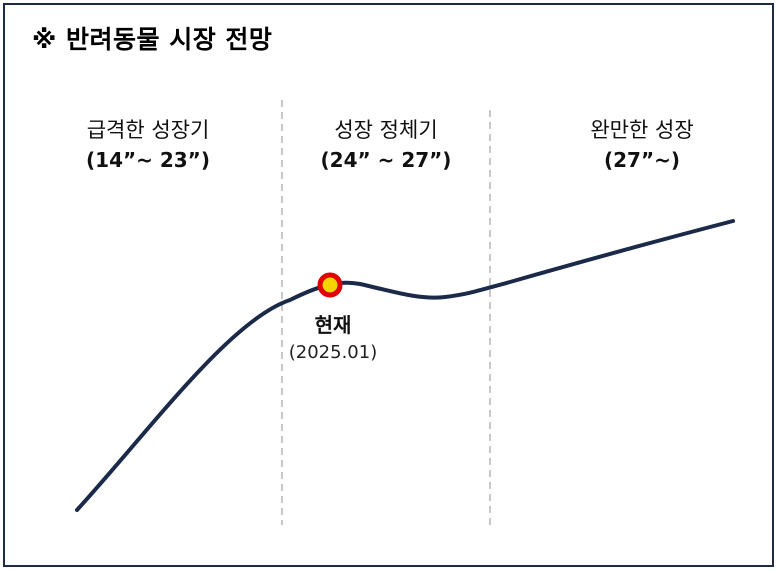 This screenshot has height=572, width=779. What do you see at coordinates (148, 130) in the screenshot?
I see `phase-label: 급격한 성장기` at bounding box center [148, 130].